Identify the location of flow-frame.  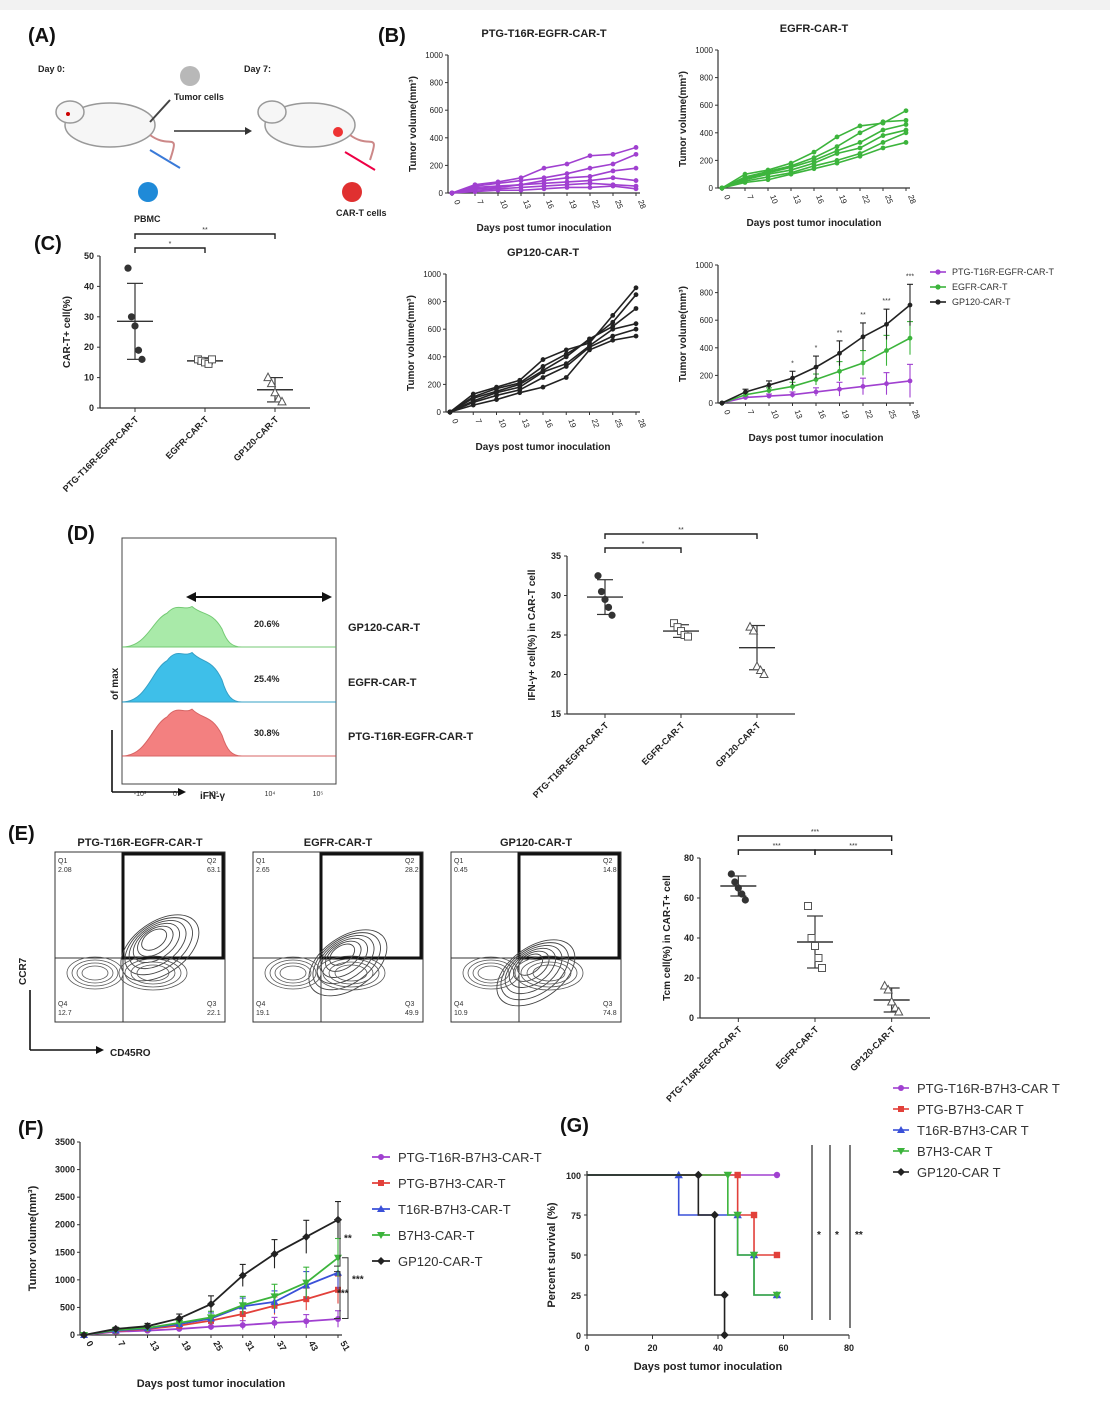
(338, 937).